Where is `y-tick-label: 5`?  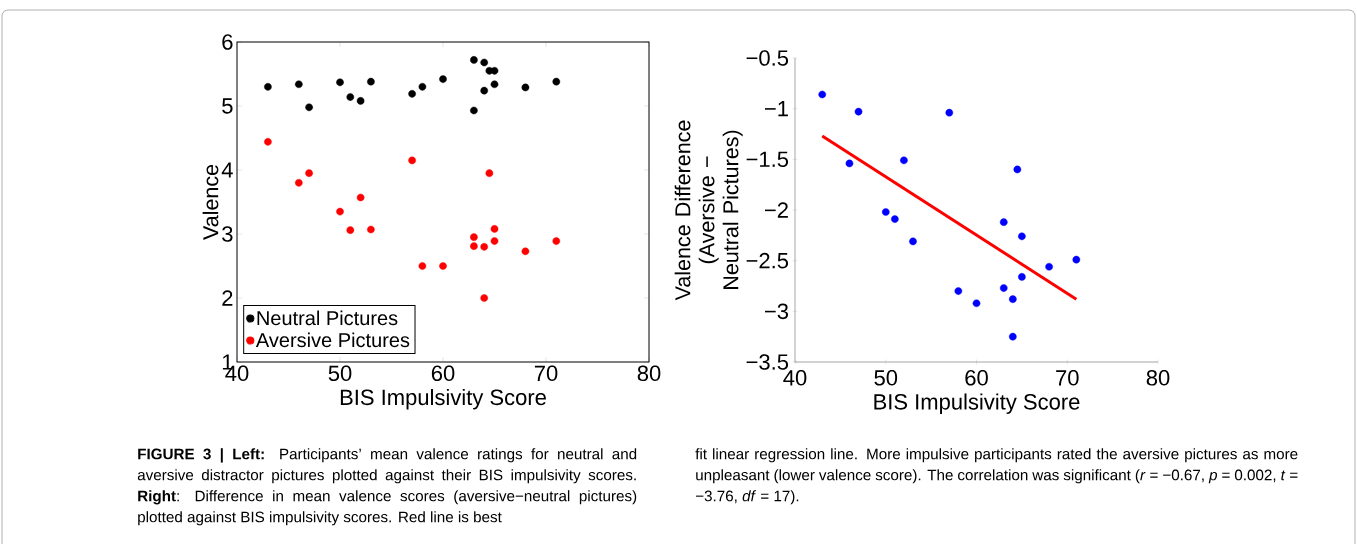
y-tick-label: 5 is located at coordinates (227, 106).